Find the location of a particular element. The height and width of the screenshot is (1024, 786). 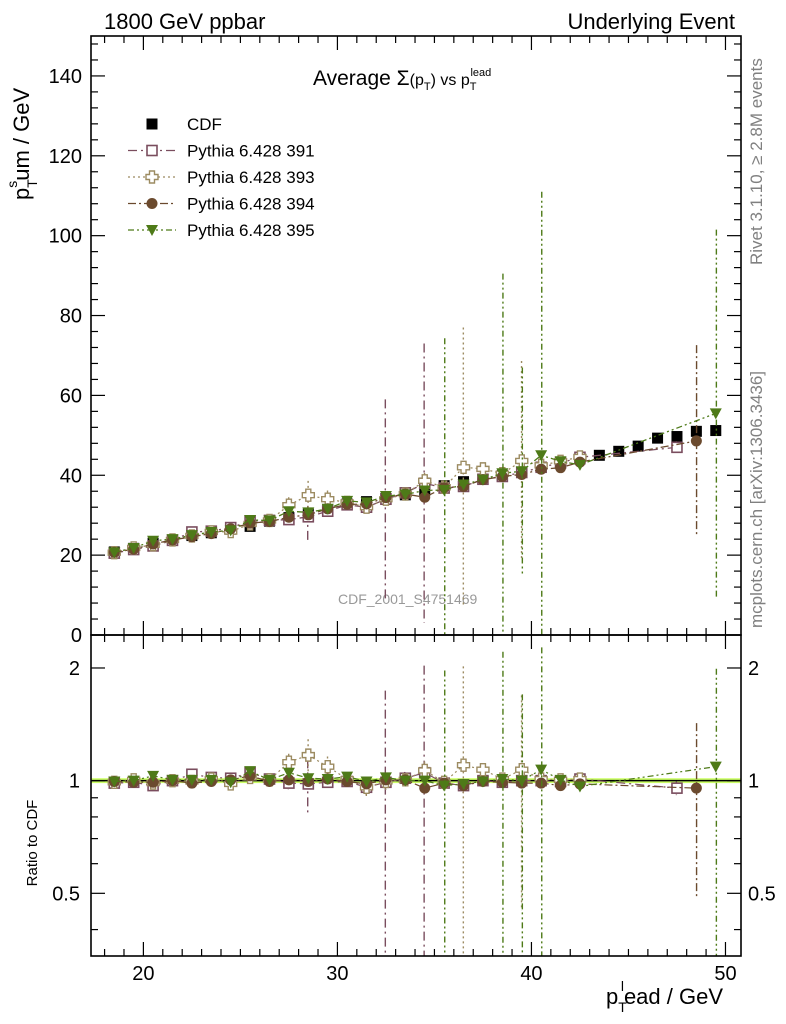

mcplots-label: mcplots.cern.ch [arXiv:1306.3436] is located at coordinates (756, 499).